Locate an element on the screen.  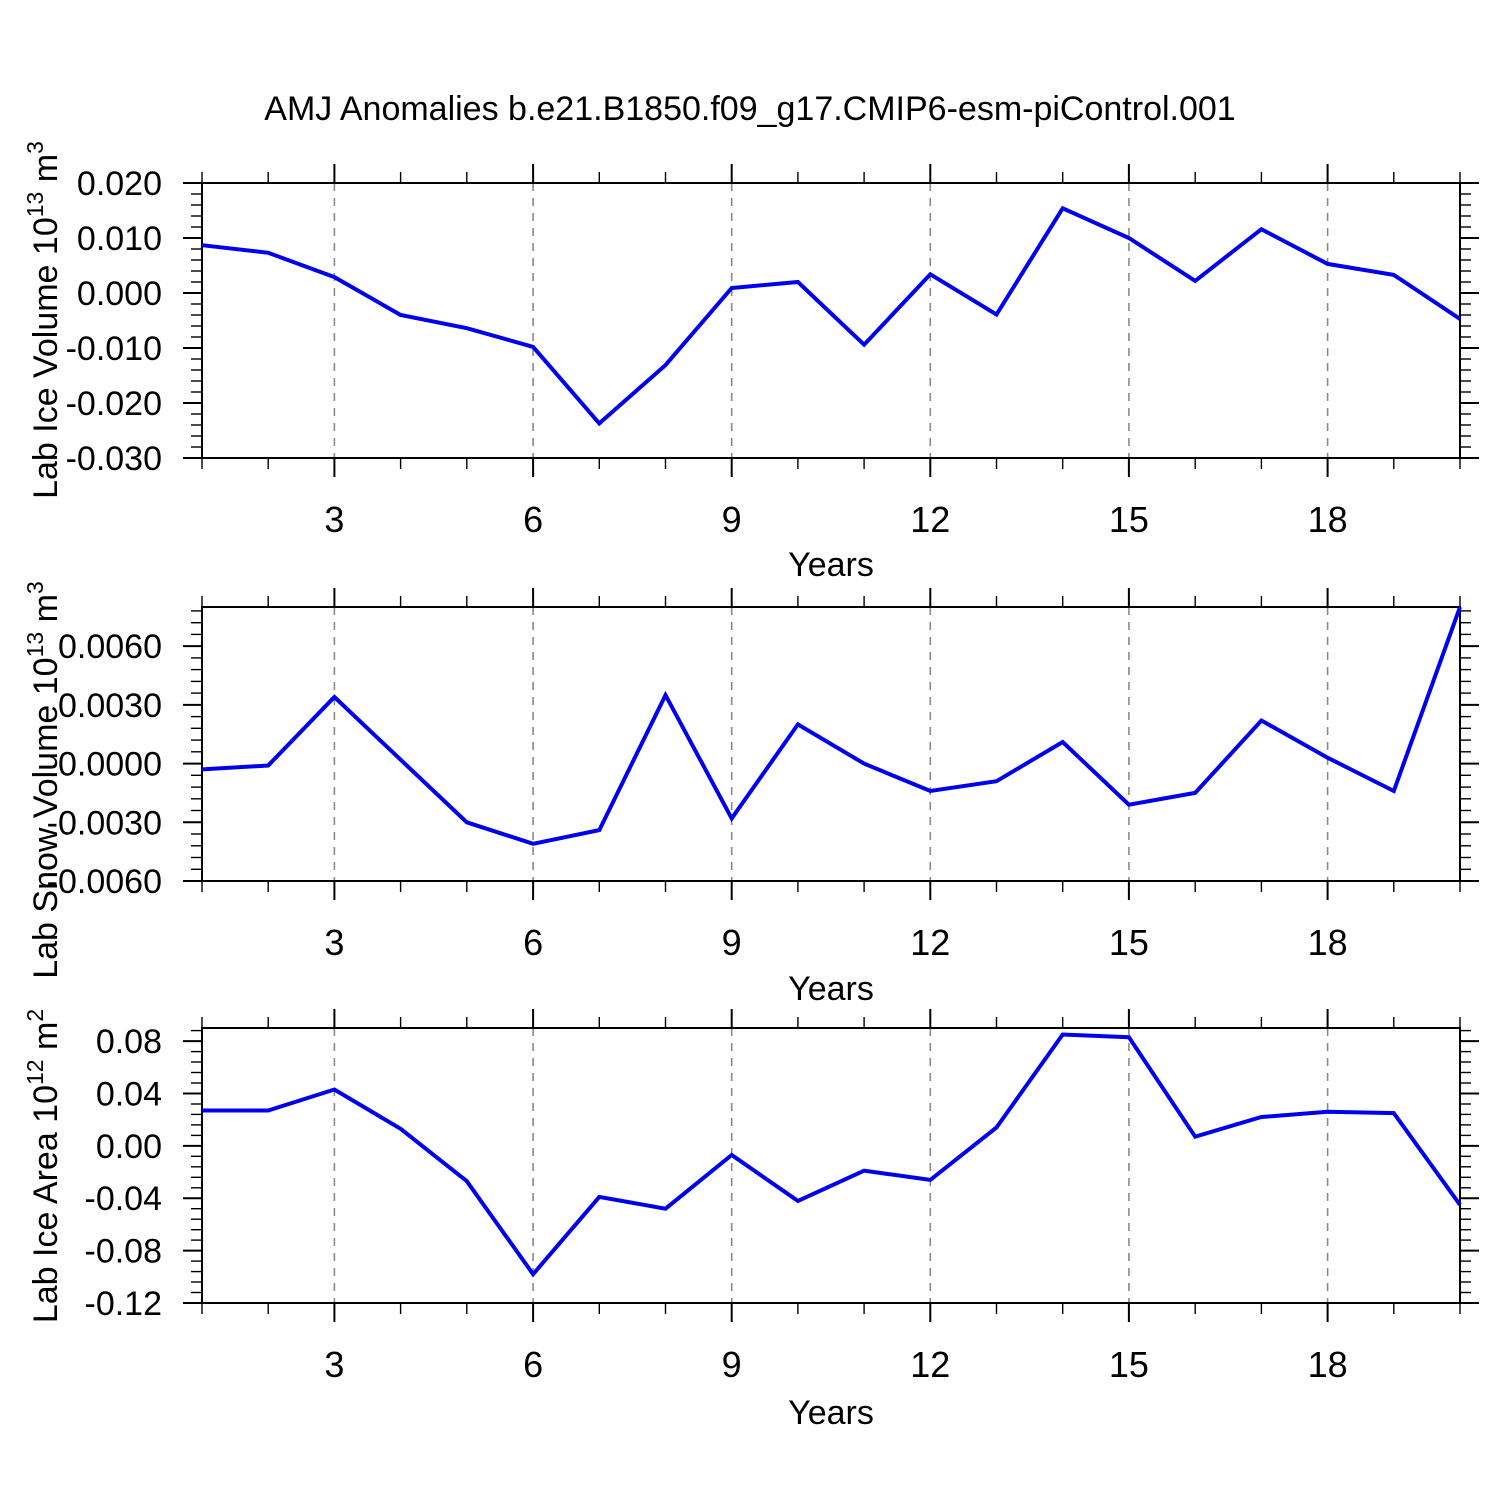
y-tick-label: 0.00 is located at coordinates (129, 1147).